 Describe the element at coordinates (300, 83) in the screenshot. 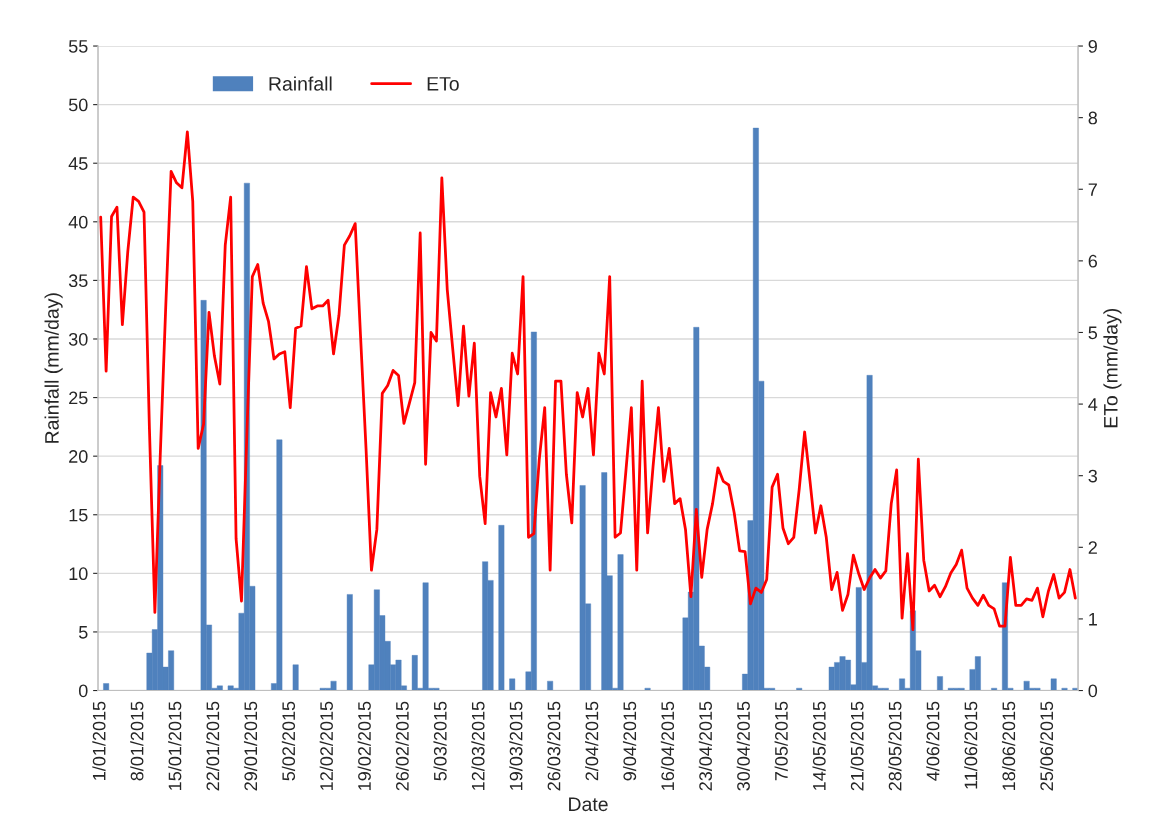

I see `legend-label: Rainfall` at that location.